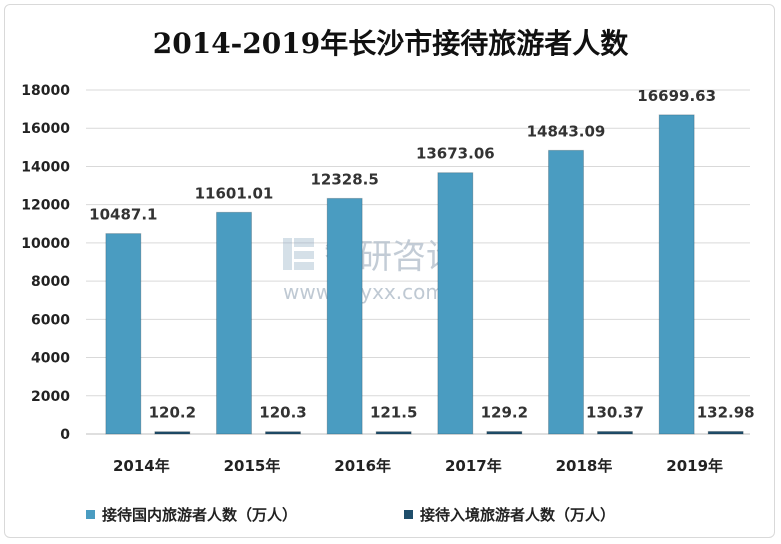 The height and width of the screenshot is (544, 781). I want to click on data-label: 121.5, so click(393, 413).